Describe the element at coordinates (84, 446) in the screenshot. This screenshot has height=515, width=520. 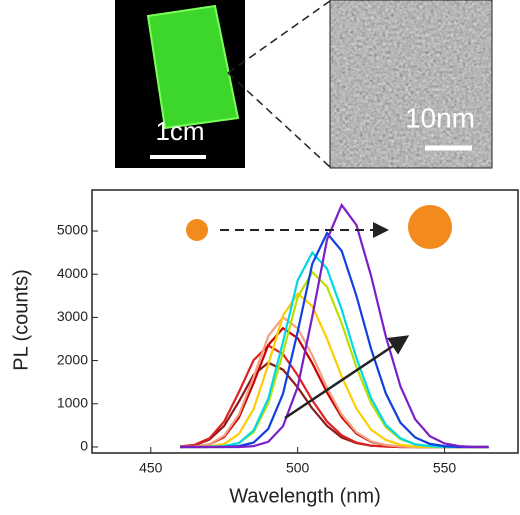
I see `y-tick-label: 0` at that location.